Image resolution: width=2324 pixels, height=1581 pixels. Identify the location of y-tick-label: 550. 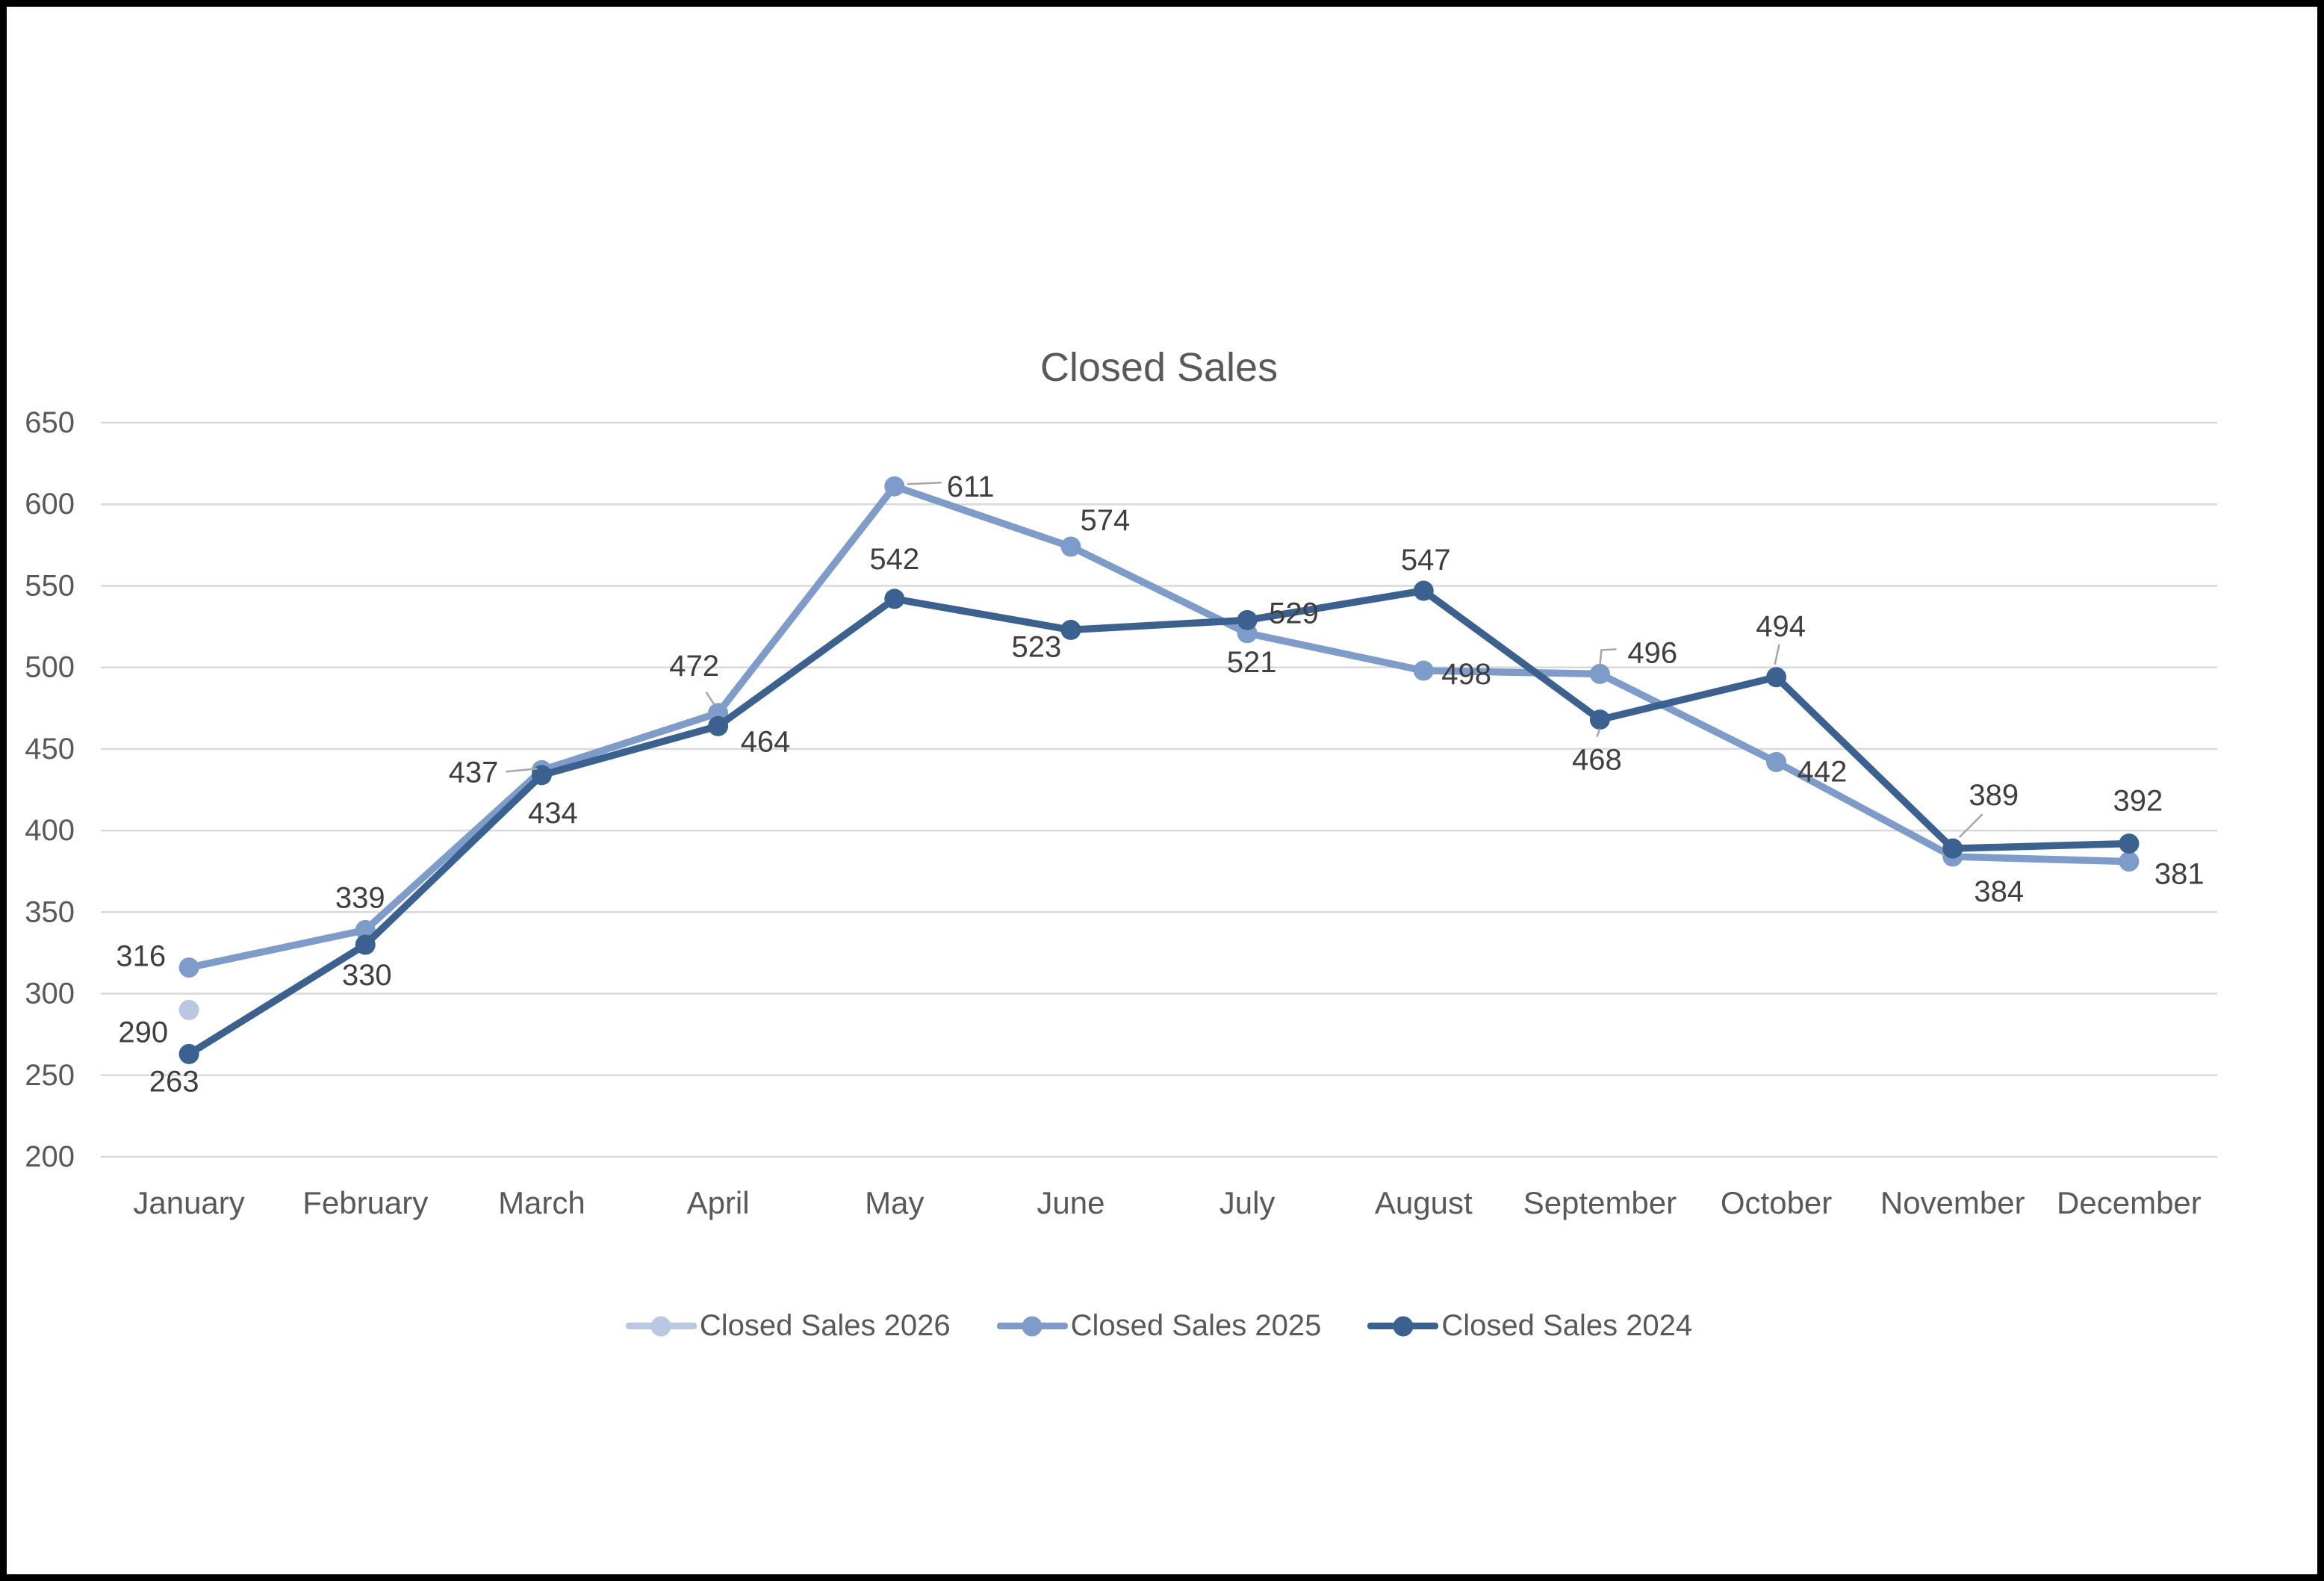
(50, 585).